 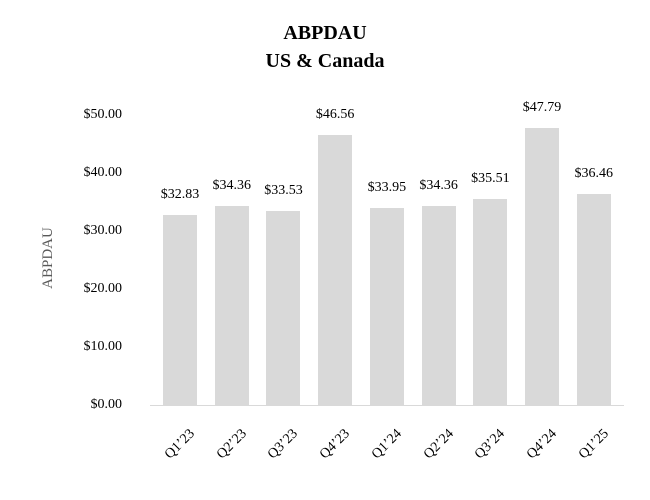 What do you see at coordinates (106, 404) in the screenshot?
I see `y-tick-label: $0.00` at bounding box center [106, 404].